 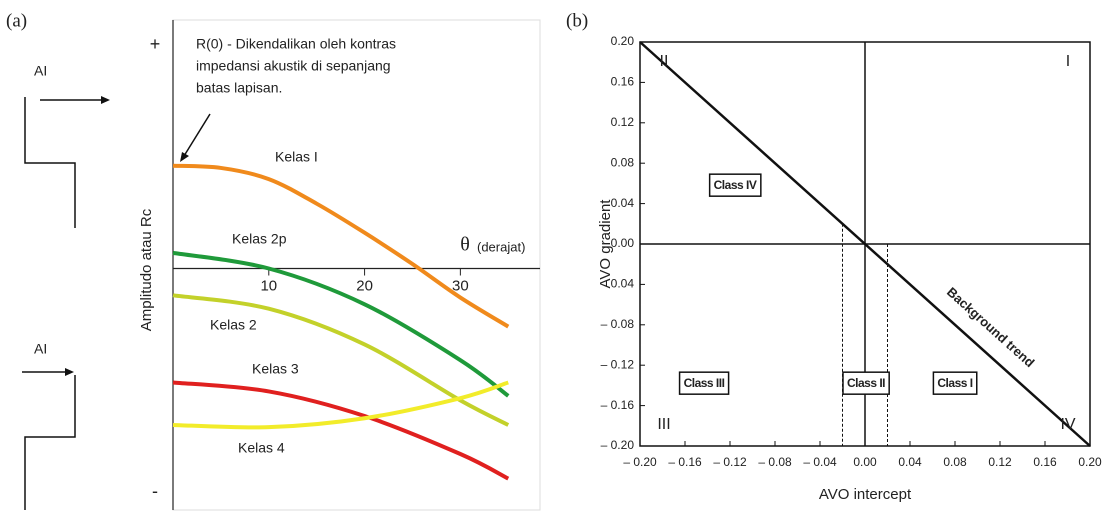 I want to click on y-axis-label: AVO gradient, so click(x=605, y=244).